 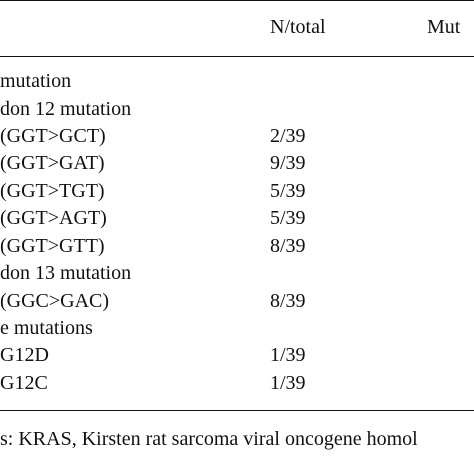 I want to click on row-label: (GGC>GAC), so click(x=55, y=301).